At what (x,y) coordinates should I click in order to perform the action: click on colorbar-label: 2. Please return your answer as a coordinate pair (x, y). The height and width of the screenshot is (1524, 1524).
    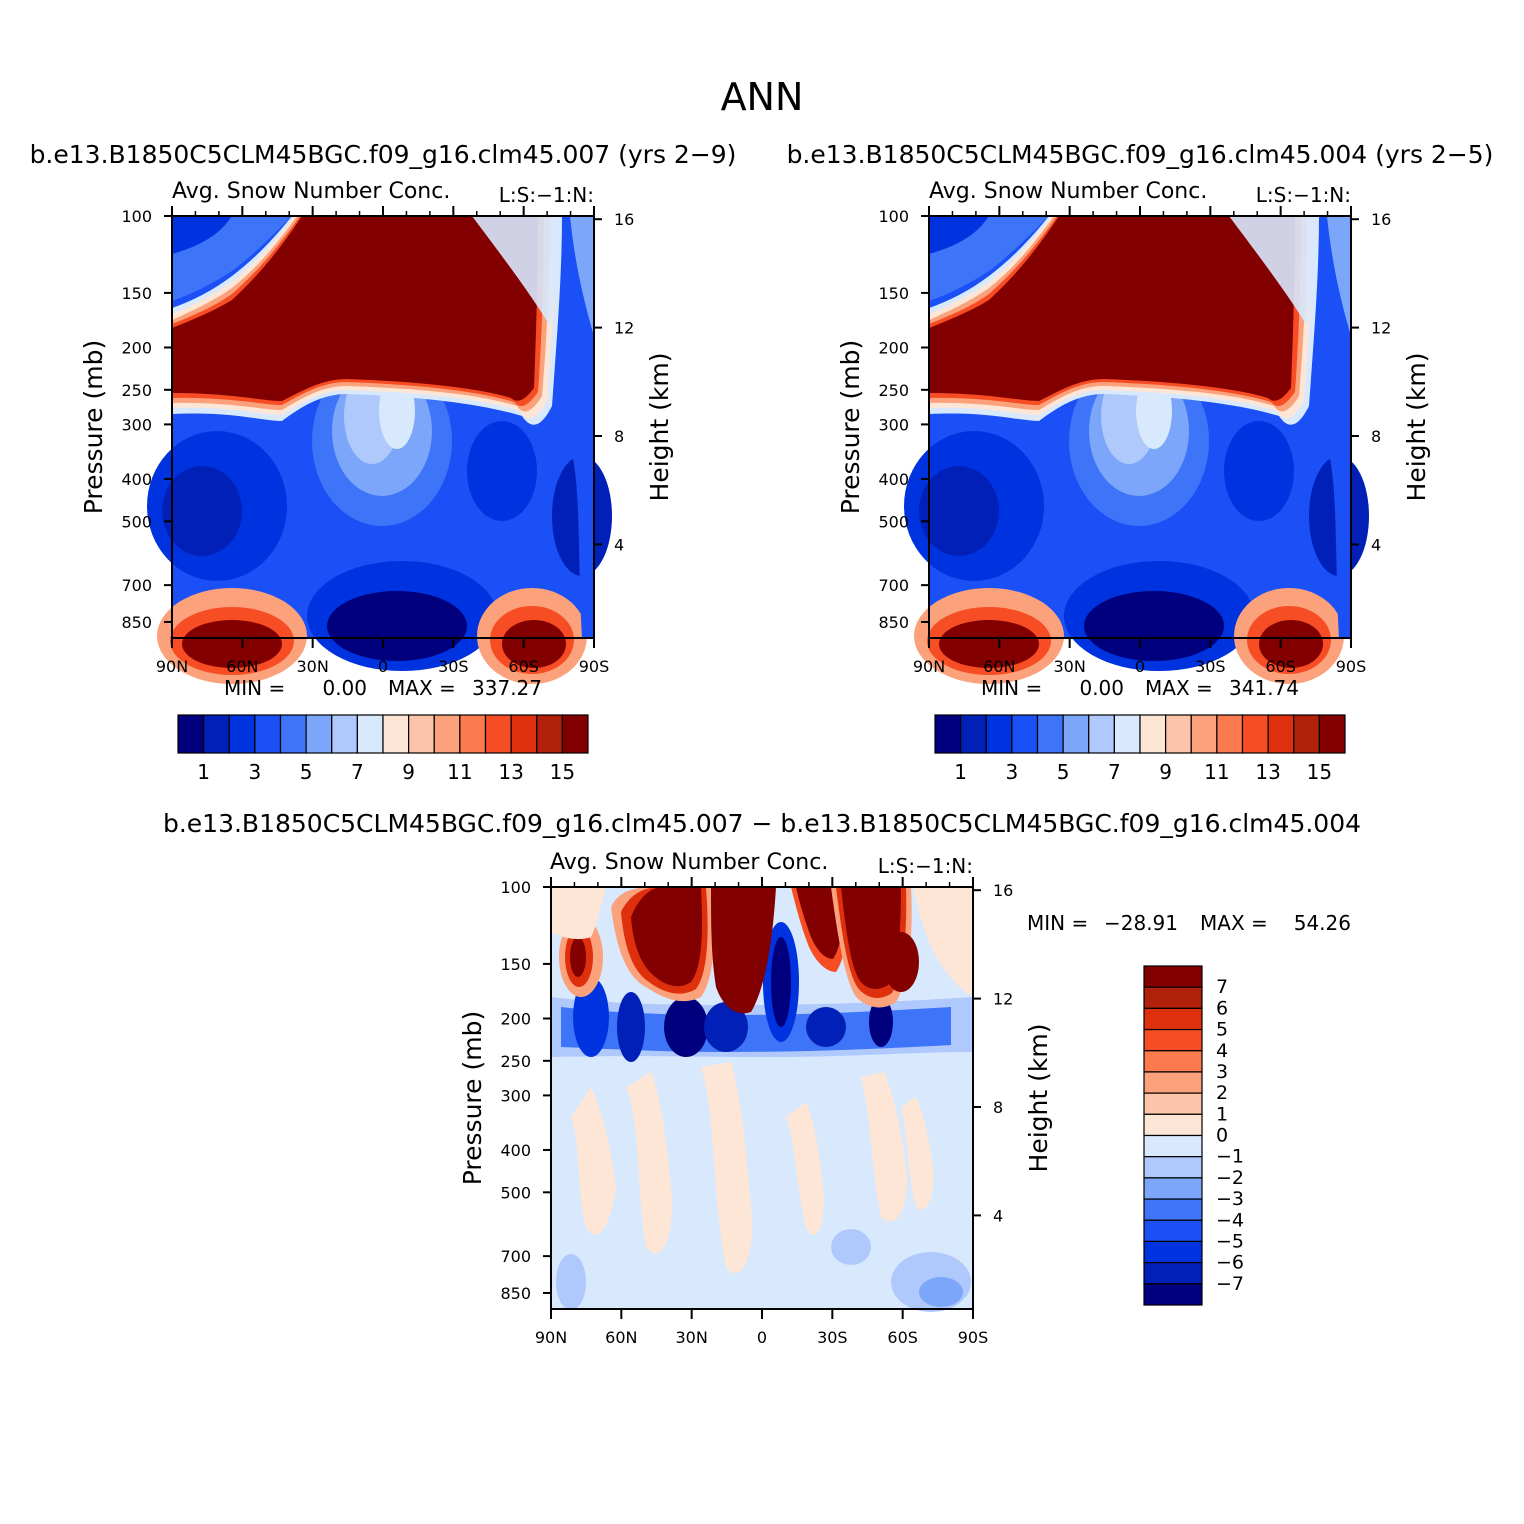
    Looking at the image, I should click on (1222, 1093).